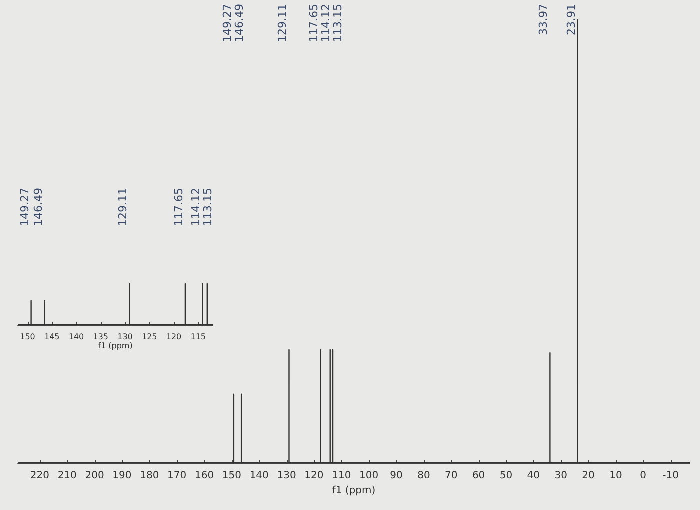 The width and height of the screenshot is (700, 510). What do you see at coordinates (40, 476) in the screenshot?
I see `x-tick-label: 220` at bounding box center [40, 476].